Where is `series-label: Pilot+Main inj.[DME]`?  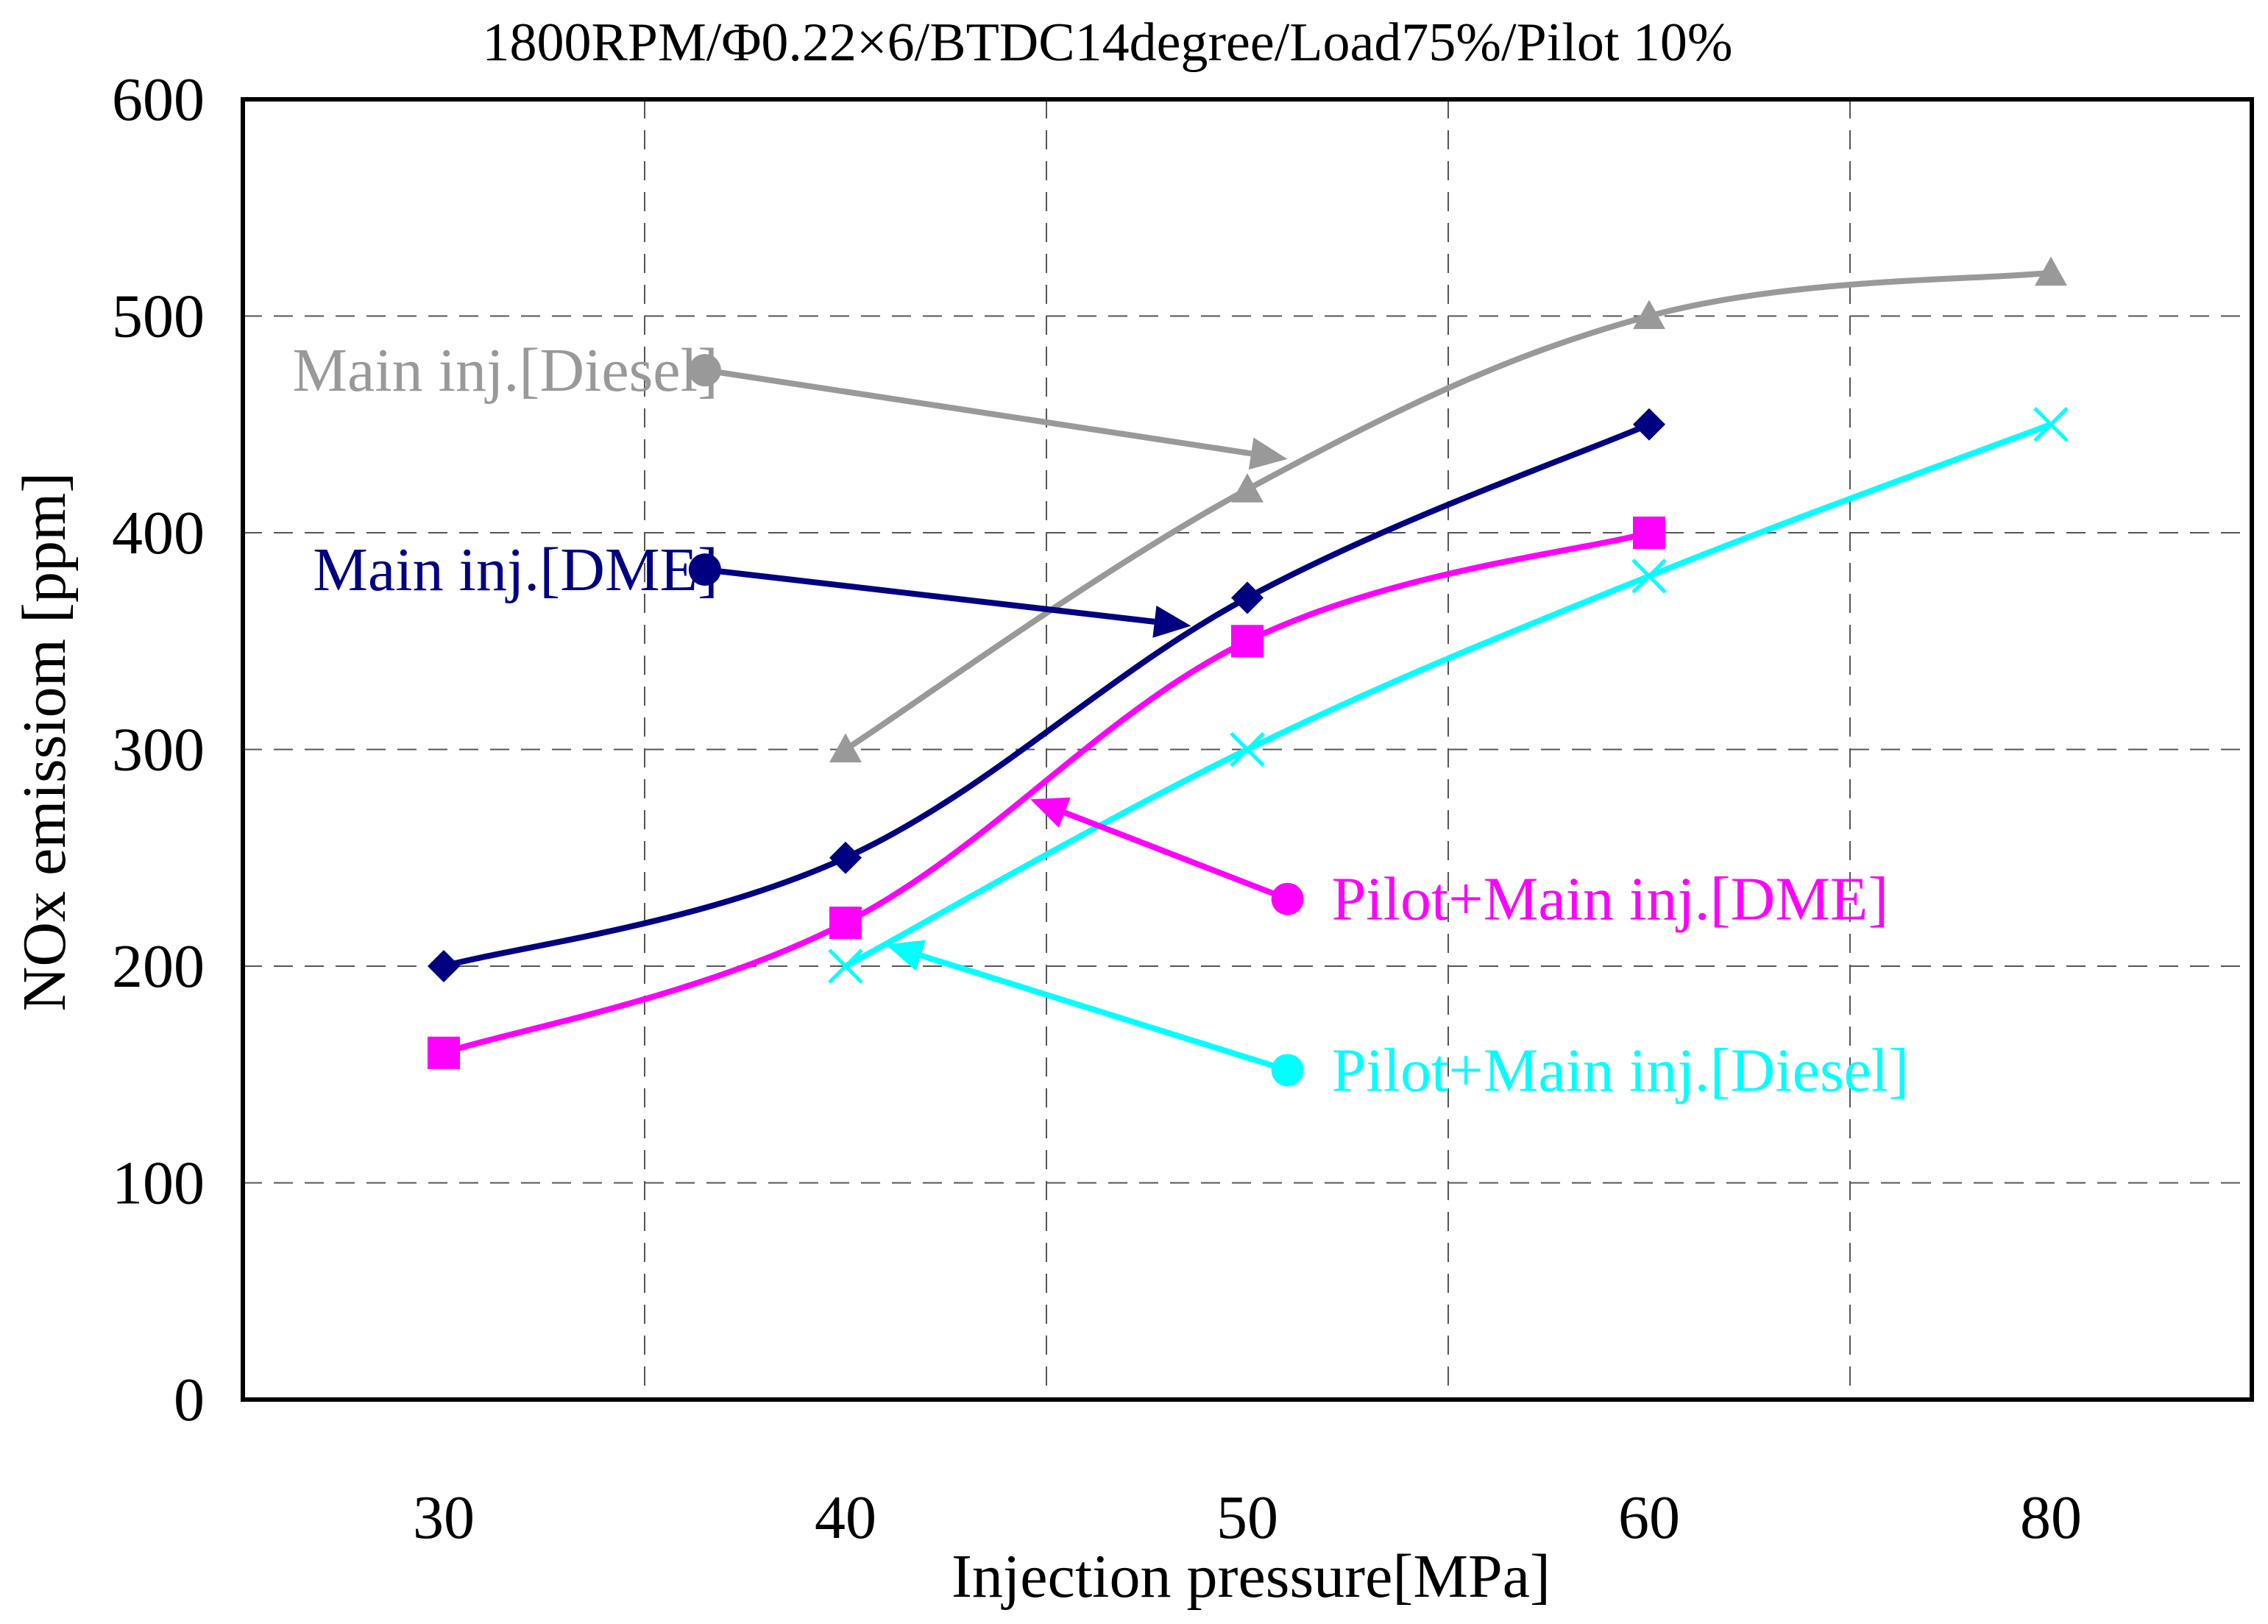
series-label: Pilot+Main inj.[DME] is located at coordinates (1610, 900).